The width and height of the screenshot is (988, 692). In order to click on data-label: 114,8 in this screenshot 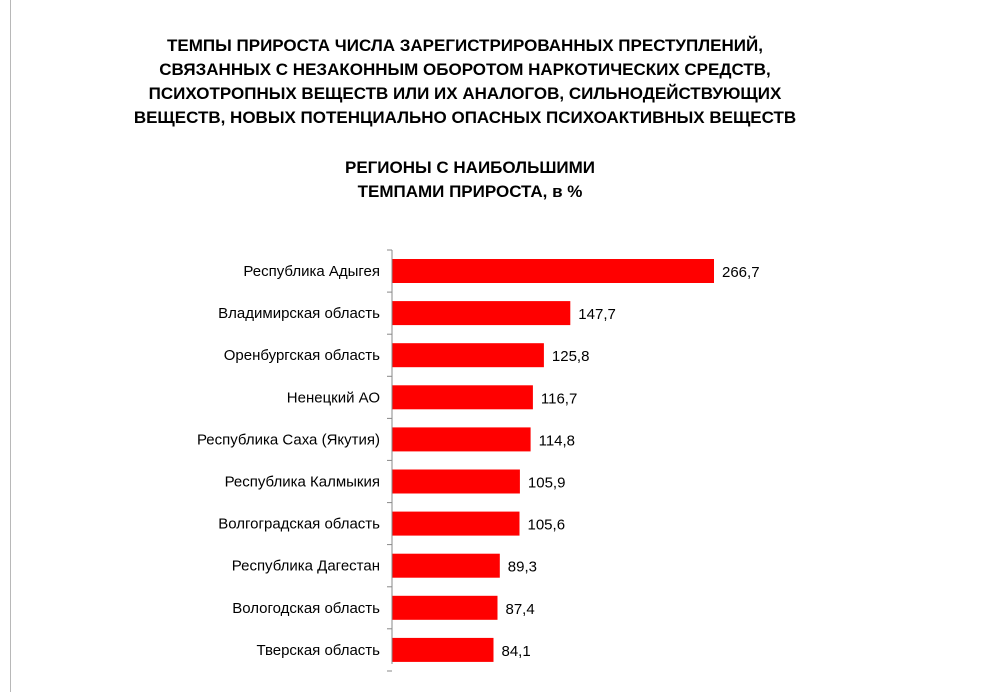, I will do `click(557, 440)`.